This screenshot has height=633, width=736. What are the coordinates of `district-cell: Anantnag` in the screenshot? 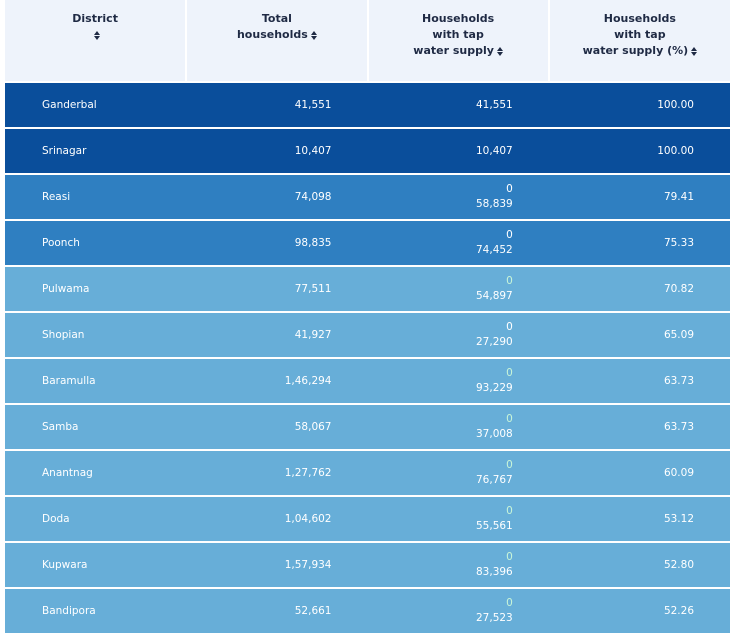 It's located at (96, 472).